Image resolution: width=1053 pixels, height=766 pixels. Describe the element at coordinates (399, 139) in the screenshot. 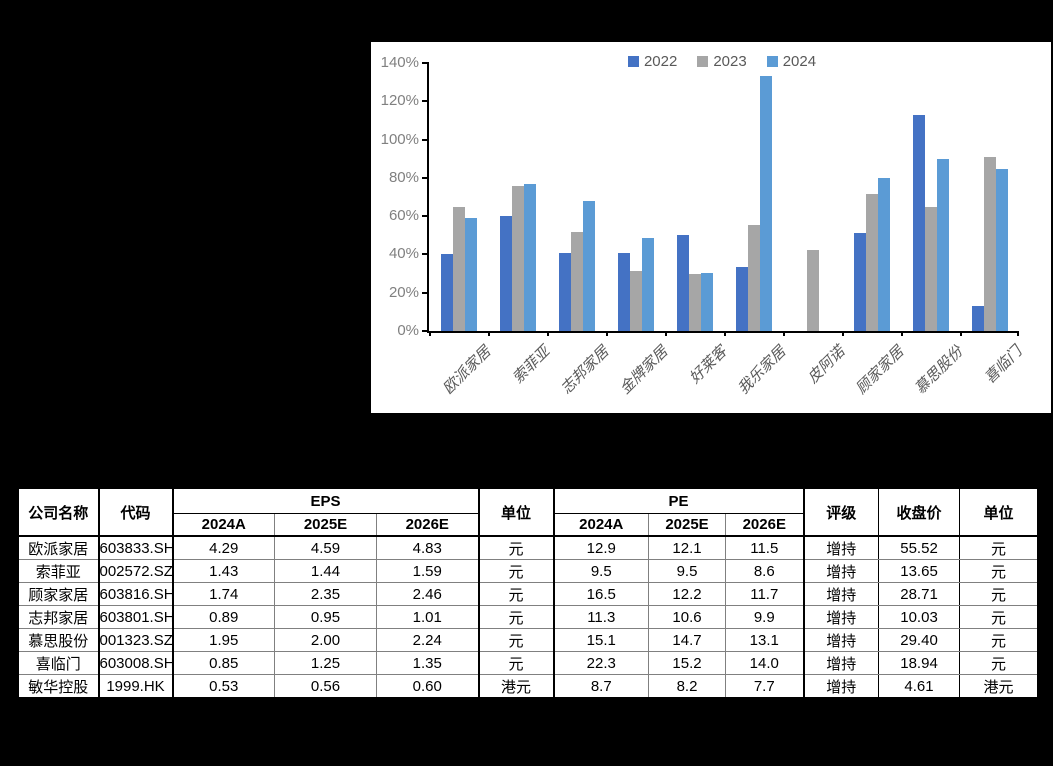

I see `y-axis-tick-label: 100%` at that location.